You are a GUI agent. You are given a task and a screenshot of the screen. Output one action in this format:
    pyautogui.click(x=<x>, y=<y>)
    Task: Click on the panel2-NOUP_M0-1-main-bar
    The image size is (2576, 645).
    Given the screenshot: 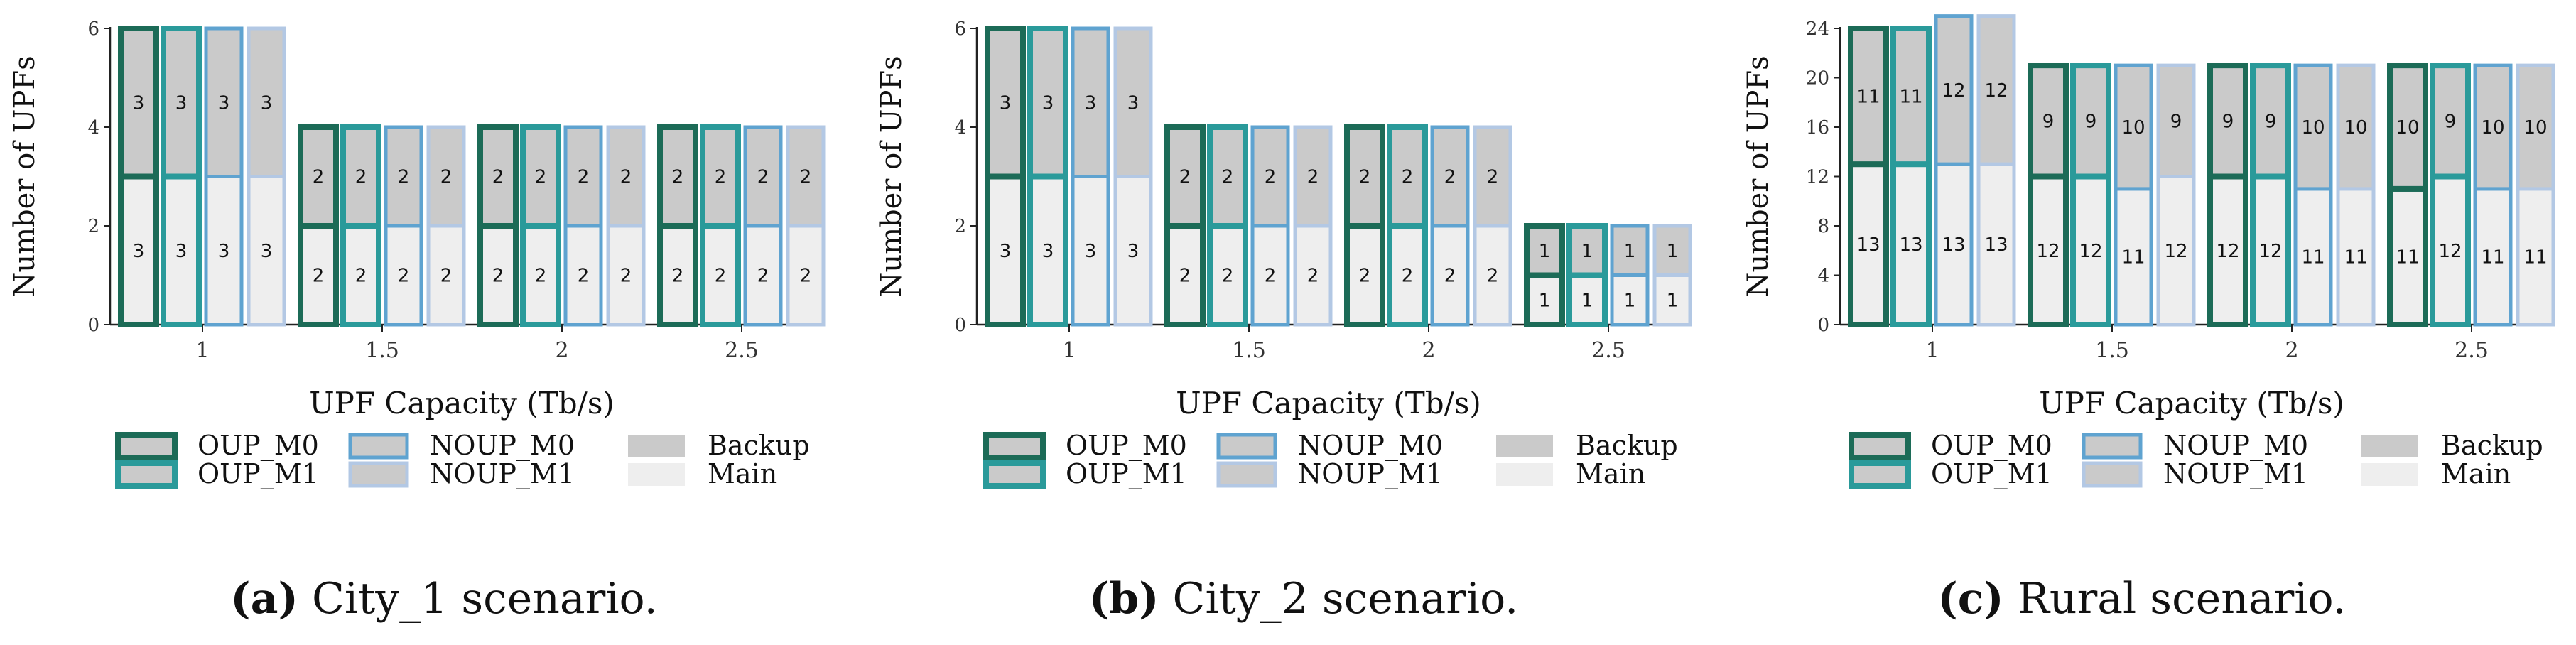 What is the action you would take?
    pyautogui.click(x=1954, y=244)
    